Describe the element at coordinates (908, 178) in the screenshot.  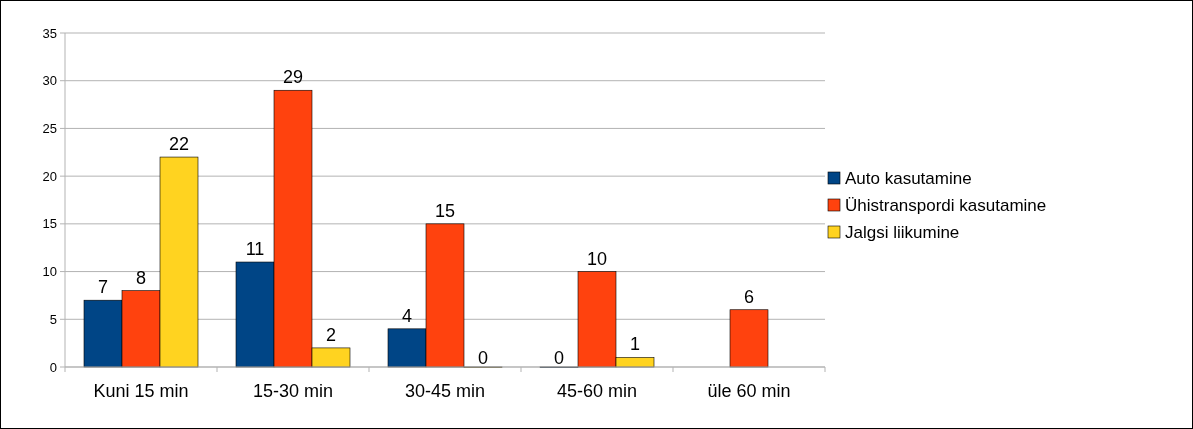
I see `legend-label: Auto kasutamine` at that location.